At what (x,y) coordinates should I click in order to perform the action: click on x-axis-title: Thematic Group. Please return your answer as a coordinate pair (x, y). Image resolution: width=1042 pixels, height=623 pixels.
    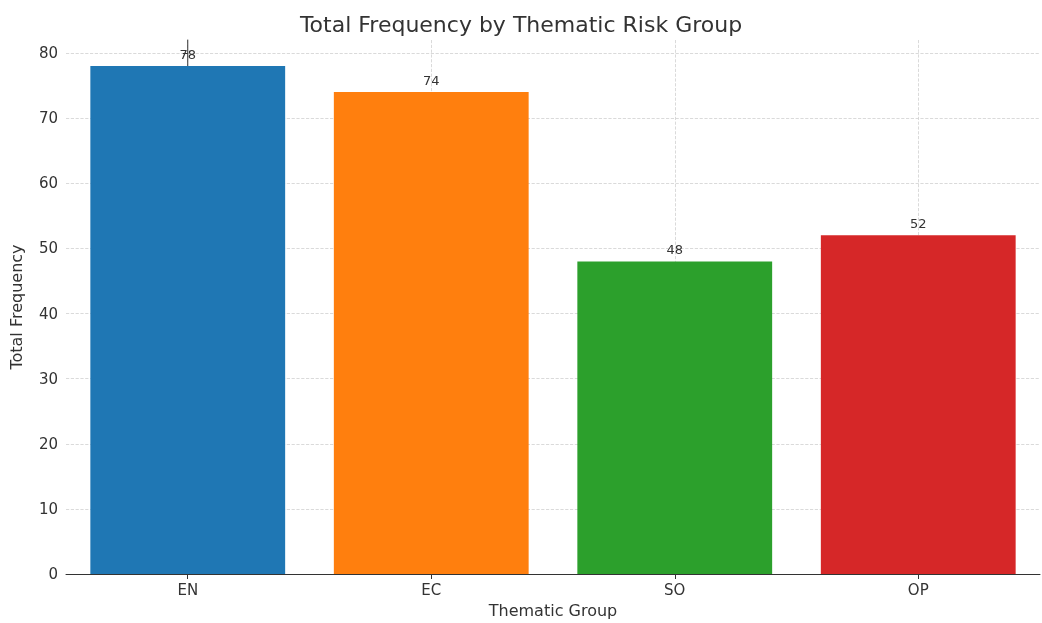
    Looking at the image, I should click on (552, 610).